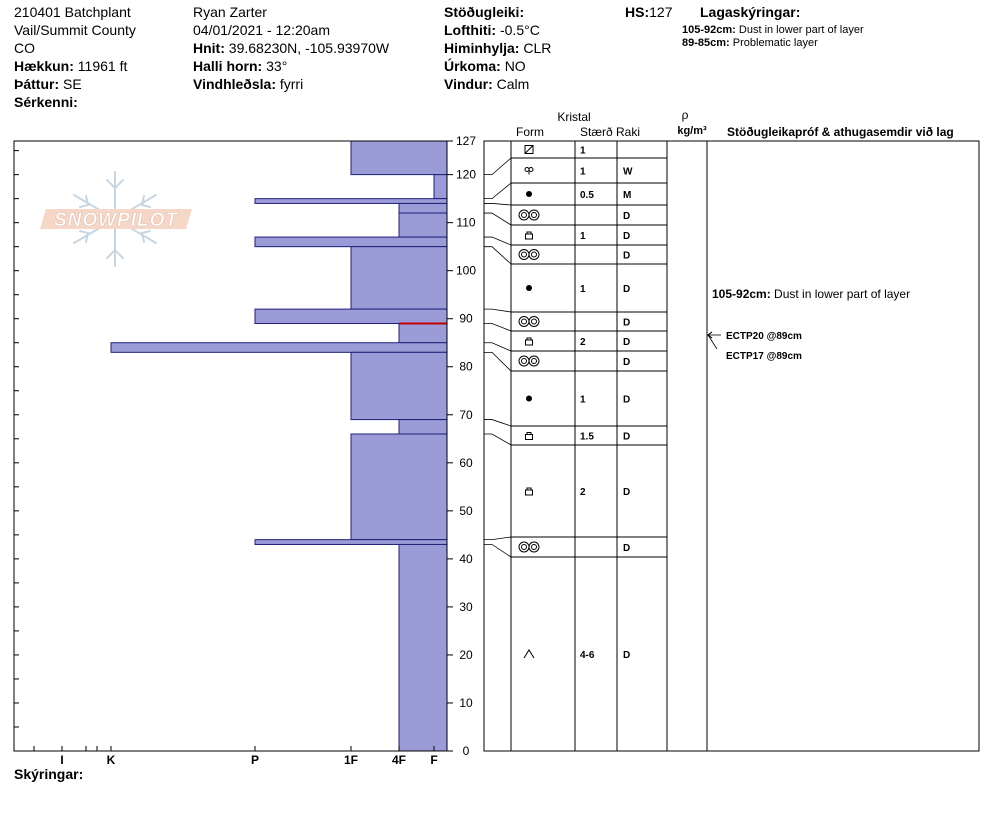 Image resolution: width=994 pixels, height=840 pixels. What do you see at coordinates (46, 102) in the screenshot?
I see `features-label: Sérkenni:` at bounding box center [46, 102].